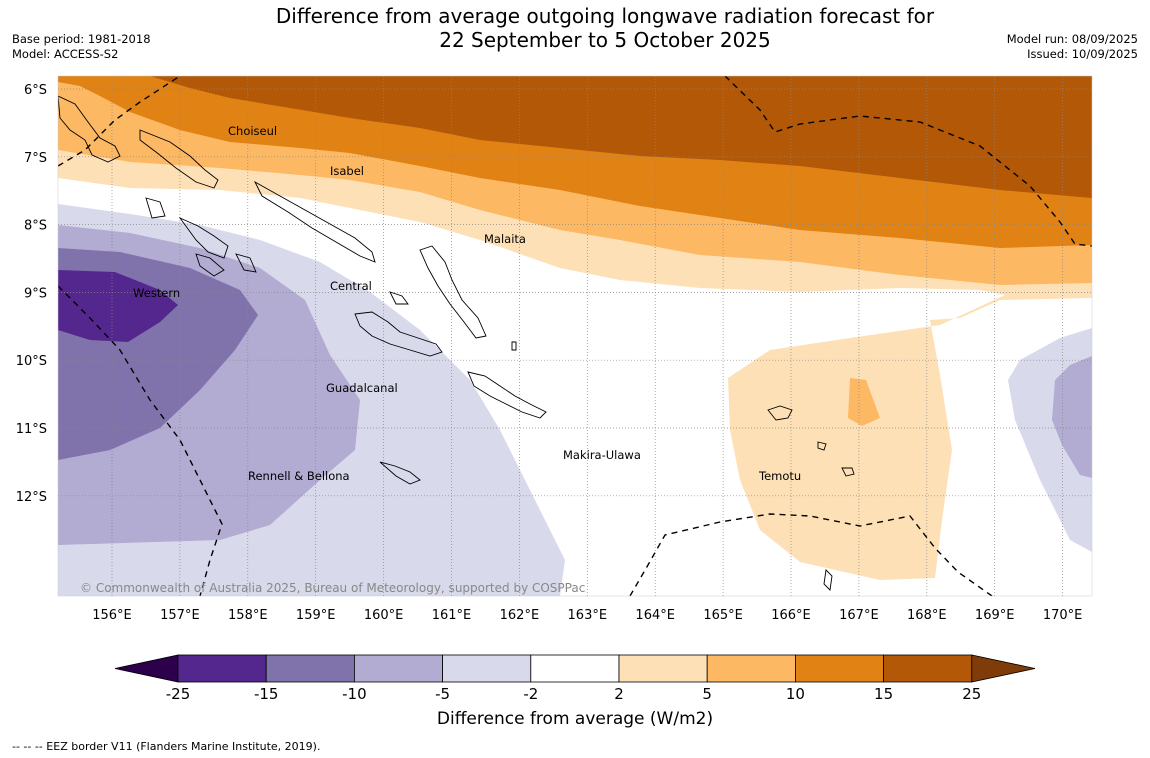  Describe the element at coordinates (252, 131) in the screenshot. I see `label-choiseul: Choiseul` at that location.